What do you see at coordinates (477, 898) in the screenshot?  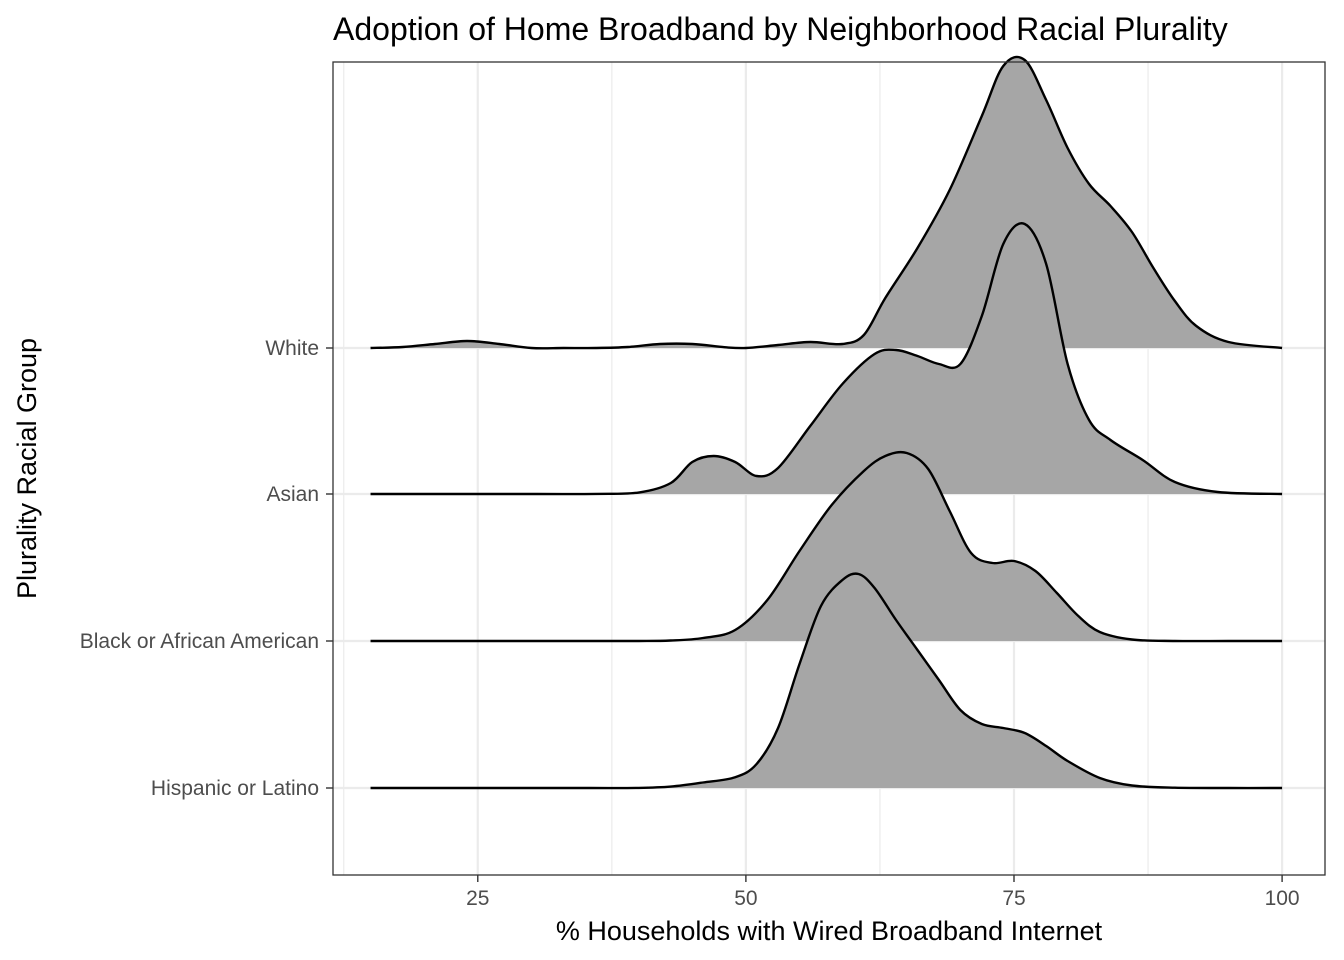 I see `x-tick-label: 25` at bounding box center [477, 898].